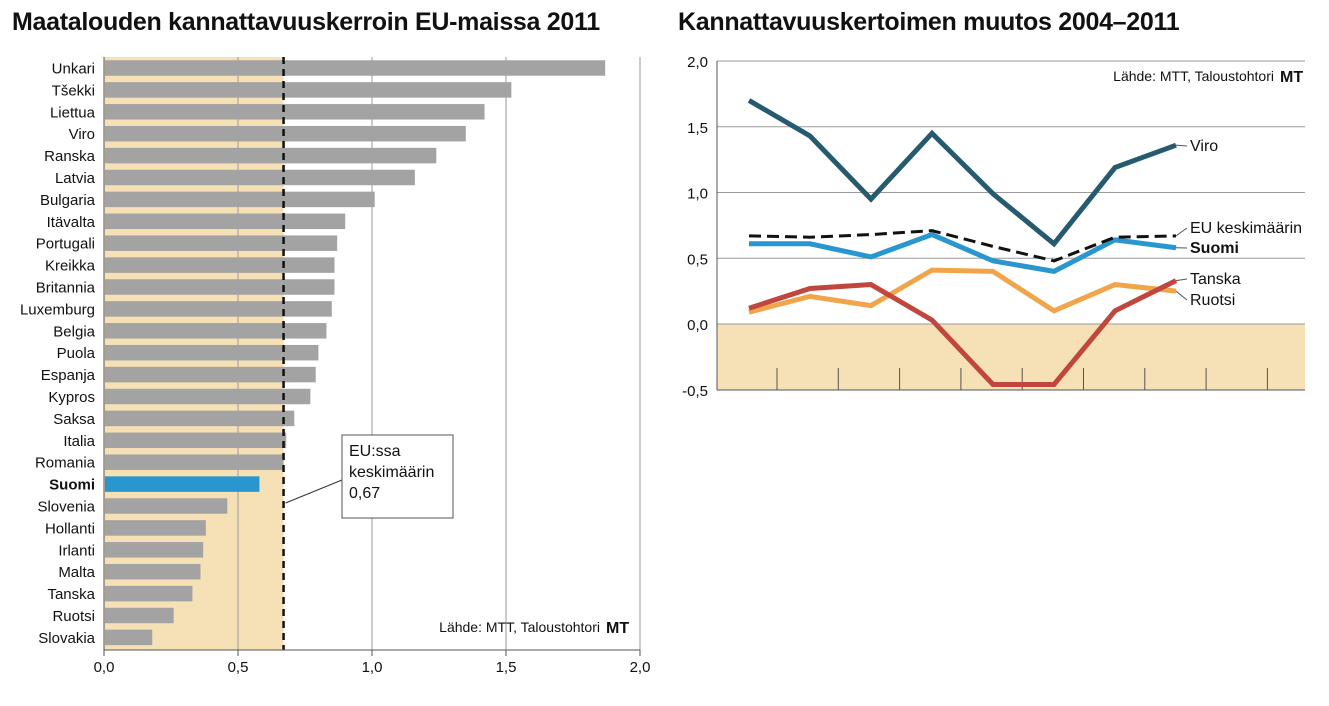 The width and height of the screenshot is (1329, 706). I want to click on series-line-suomi, so click(963, 253).